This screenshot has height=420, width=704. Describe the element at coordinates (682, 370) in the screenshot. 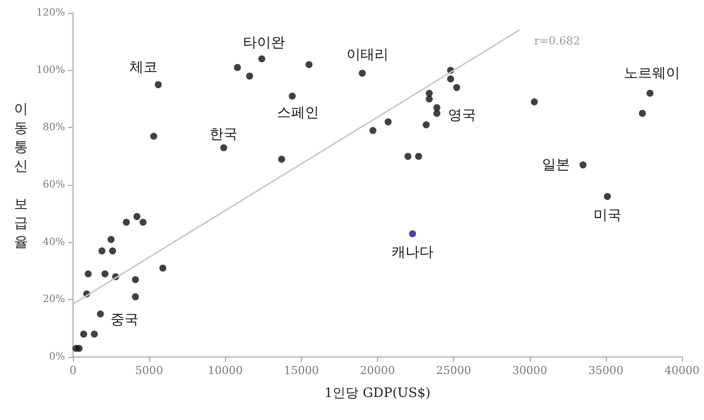

I see `x-tick-label: 40000` at that location.